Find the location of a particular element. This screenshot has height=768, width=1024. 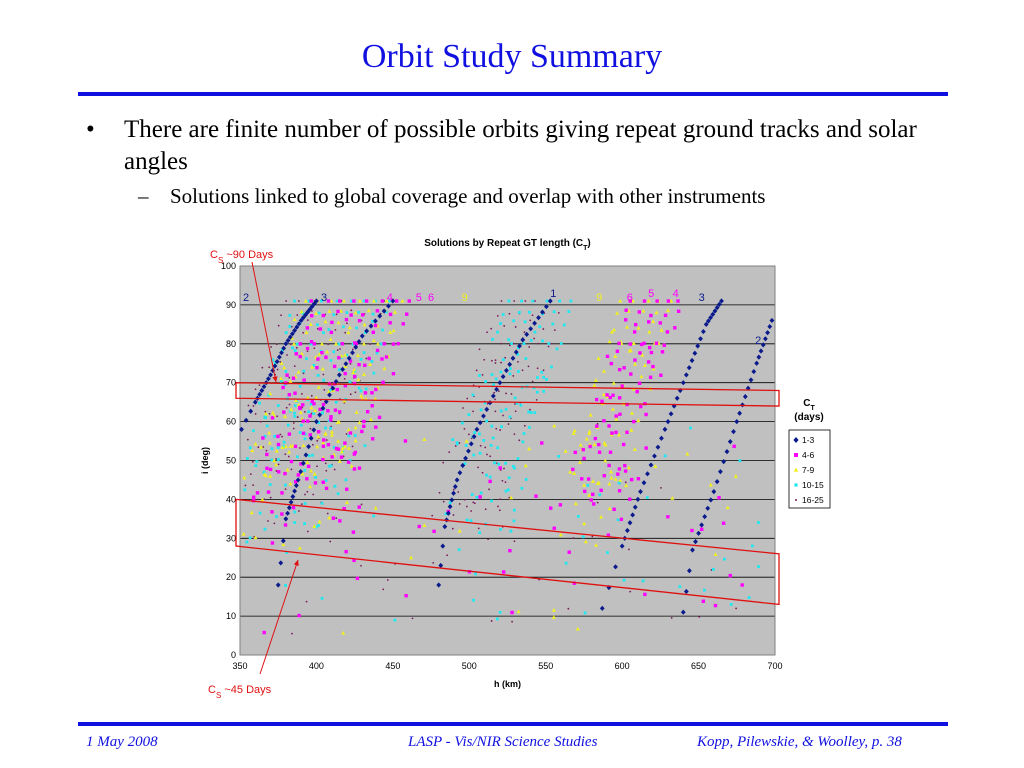

curve-label: 9 is located at coordinates (599, 298).